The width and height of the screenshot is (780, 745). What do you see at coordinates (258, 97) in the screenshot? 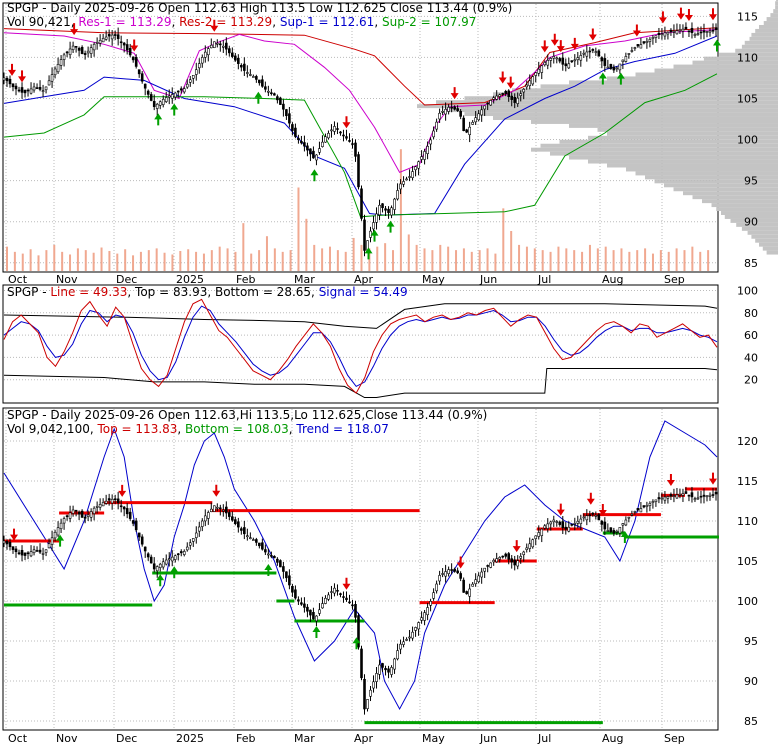
I see `buy-arrow-icon` at bounding box center [258, 97].